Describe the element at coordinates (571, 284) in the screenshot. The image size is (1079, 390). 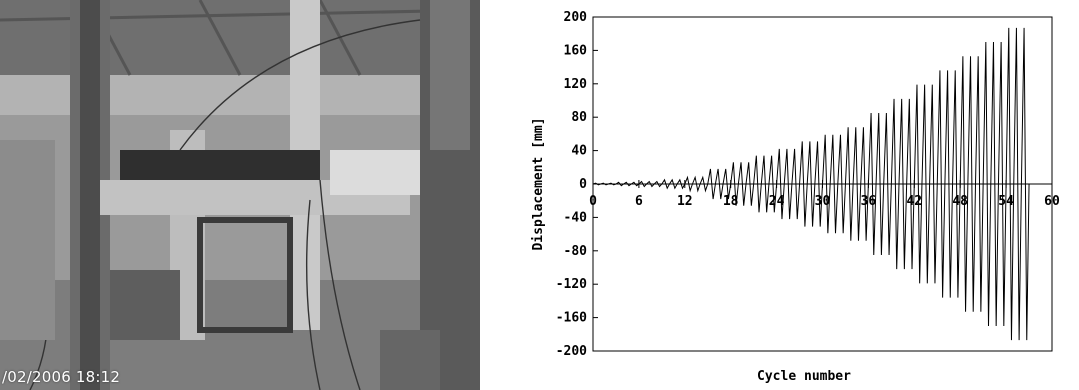
I see `y-tick-label: -120` at that location.